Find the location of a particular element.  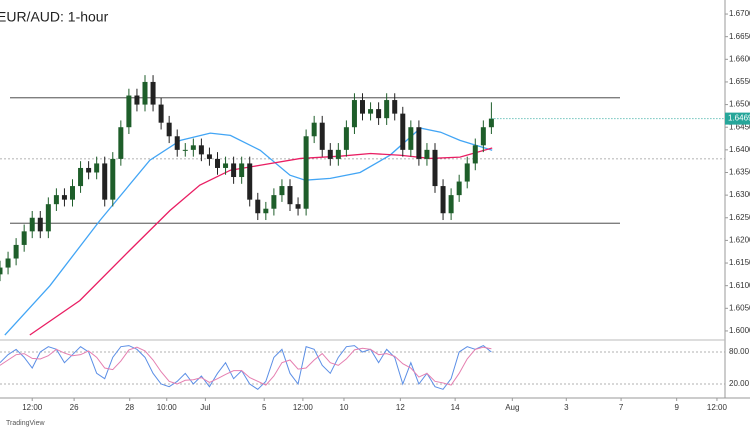

branding: TradingView is located at coordinates (25, 423).